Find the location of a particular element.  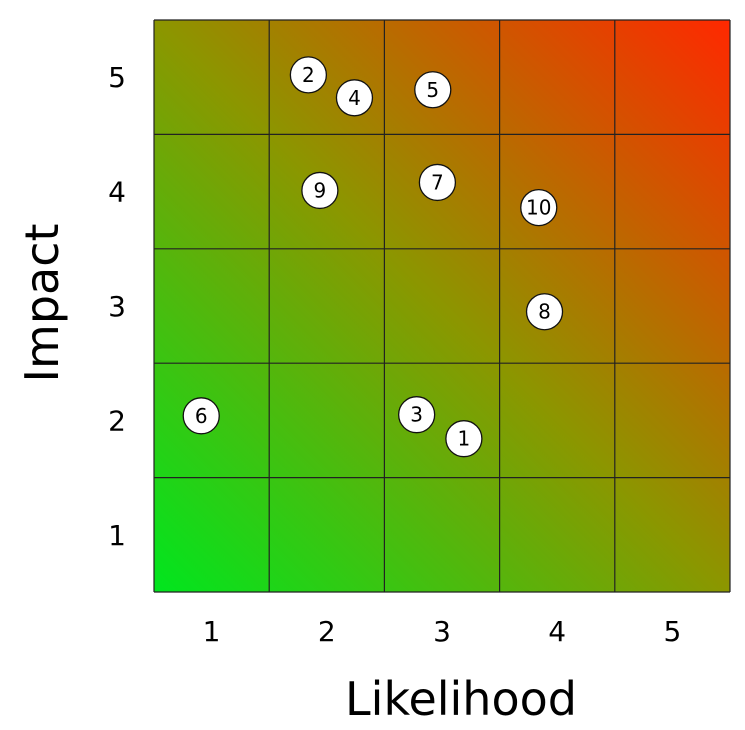

x-tick-label: 1 is located at coordinates (212, 631).